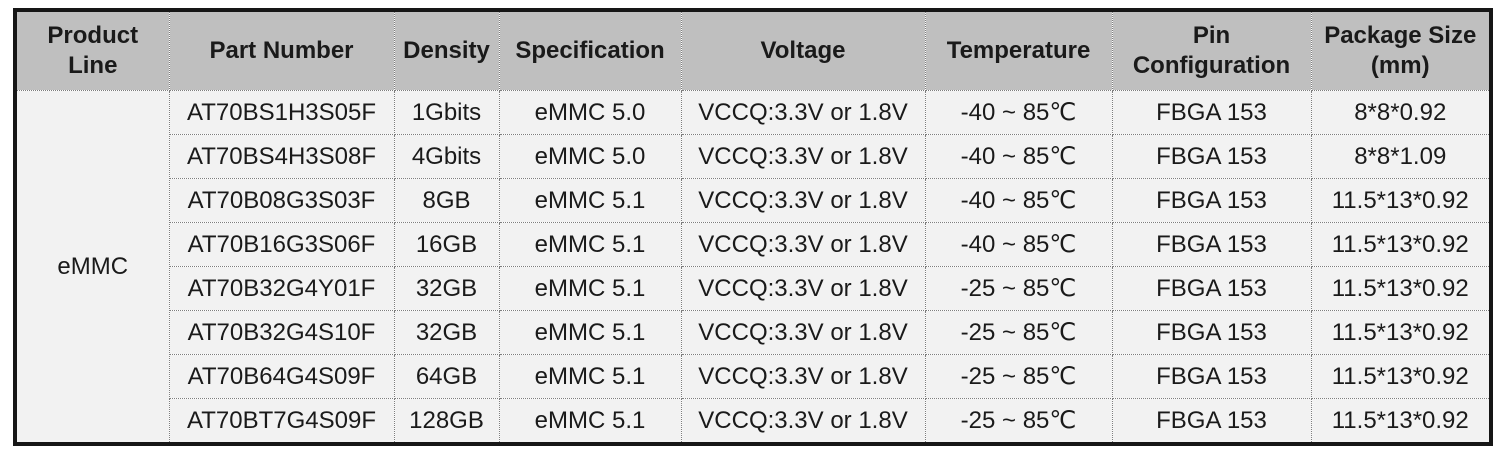  I want to click on part-number-cell: AT70BT7G4S09F, so click(281, 421).